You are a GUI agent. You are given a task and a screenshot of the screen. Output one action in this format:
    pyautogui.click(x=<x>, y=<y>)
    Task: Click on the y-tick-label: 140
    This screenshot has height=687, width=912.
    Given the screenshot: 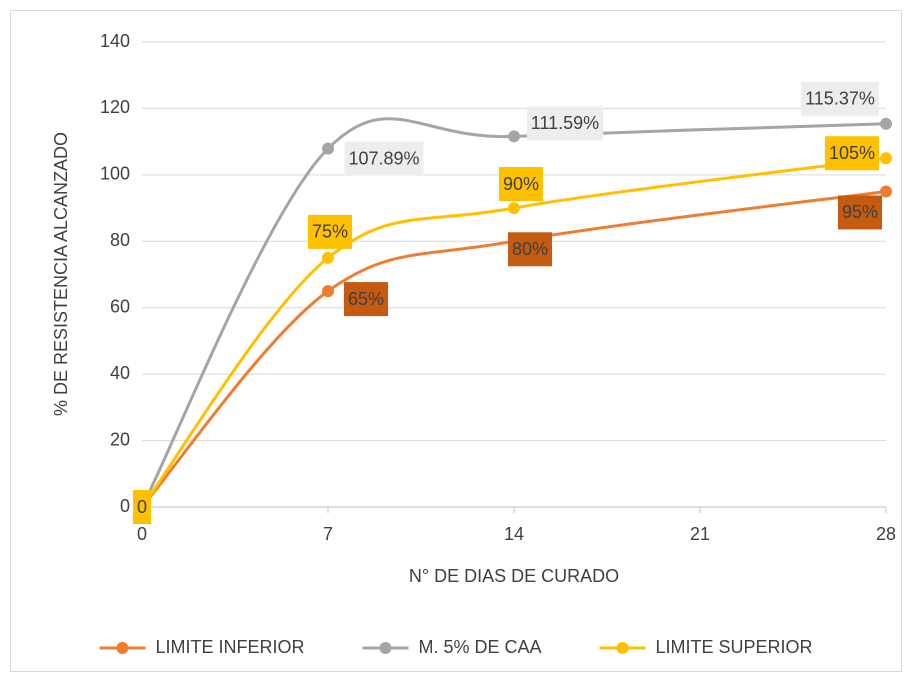 What is the action you would take?
    pyautogui.click(x=115, y=41)
    